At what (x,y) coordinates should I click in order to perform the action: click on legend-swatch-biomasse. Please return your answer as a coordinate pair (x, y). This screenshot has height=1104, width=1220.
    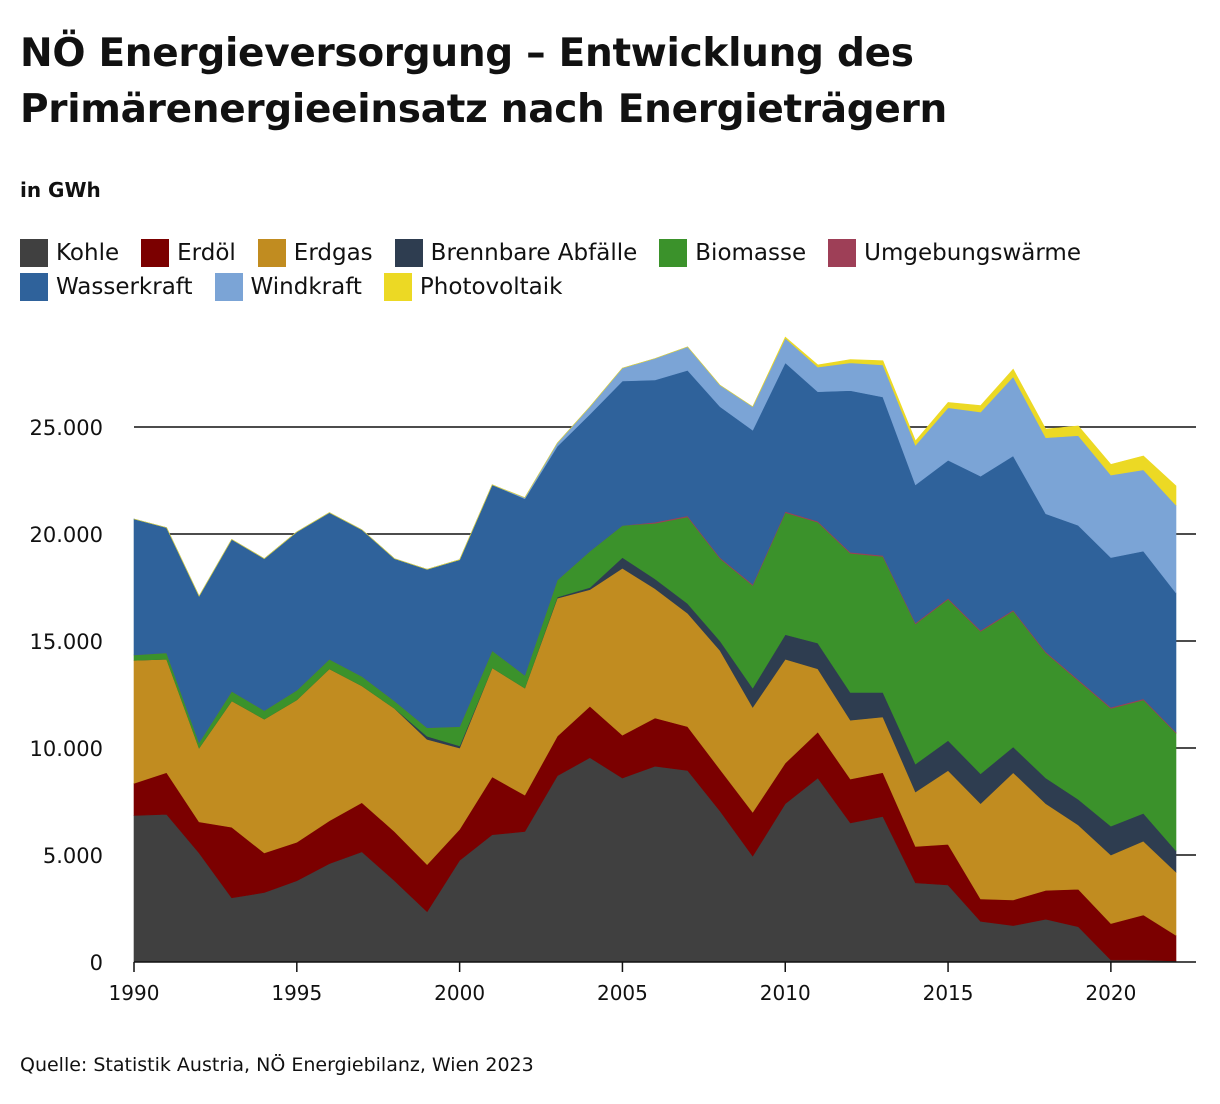
    Looking at the image, I should click on (673, 253).